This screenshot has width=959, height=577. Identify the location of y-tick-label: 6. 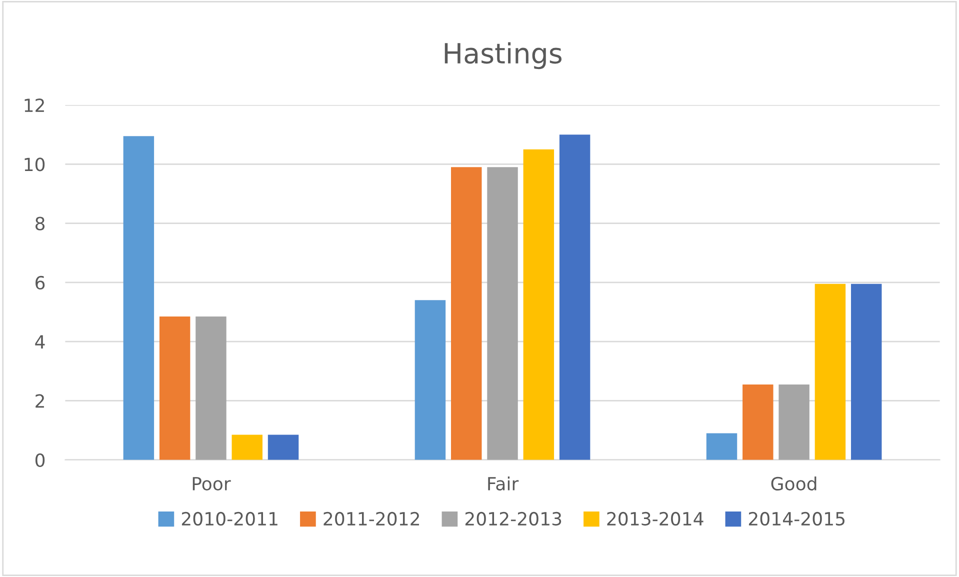
(40, 283).